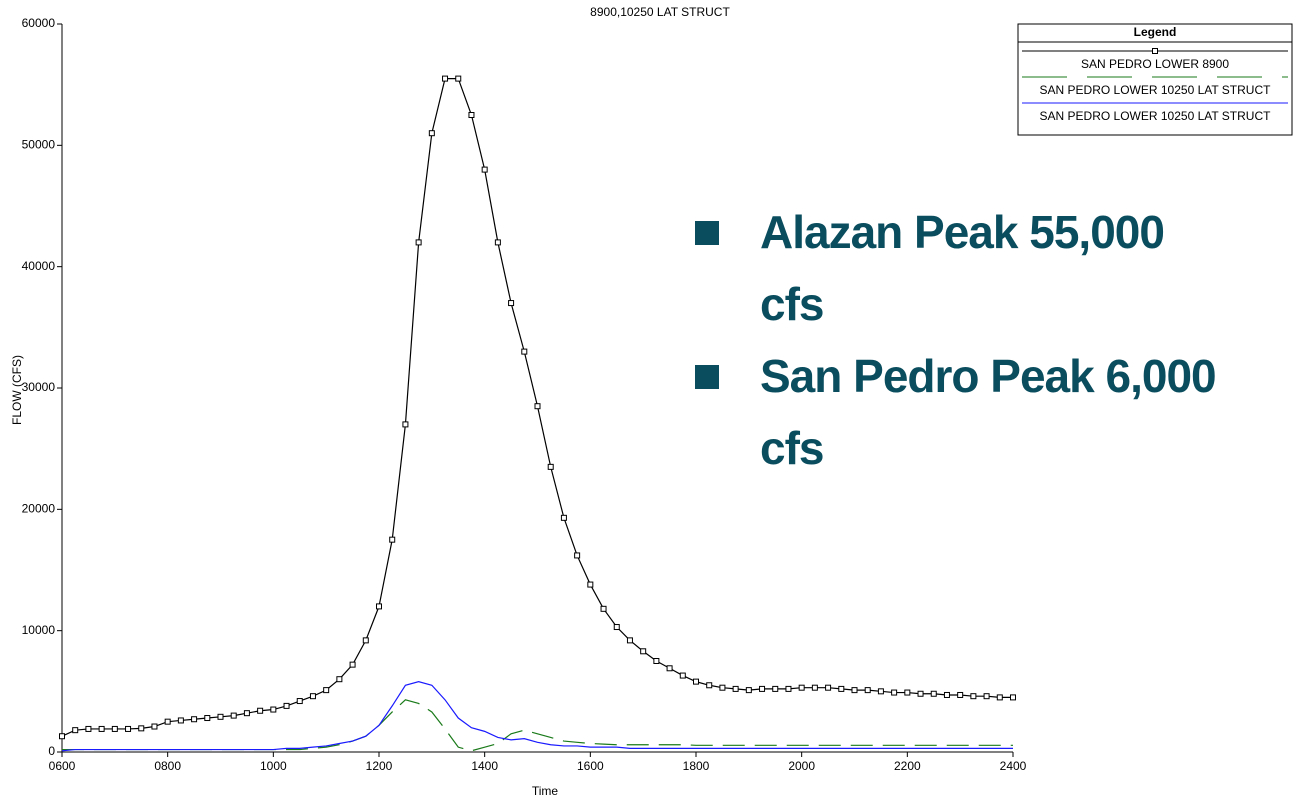 The height and width of the screenshot is (801, 1300). What do you see at coordinates (39, 266) in the screenshot?
I see `y-tick-label: 40000` at bounding box center [39, 266].